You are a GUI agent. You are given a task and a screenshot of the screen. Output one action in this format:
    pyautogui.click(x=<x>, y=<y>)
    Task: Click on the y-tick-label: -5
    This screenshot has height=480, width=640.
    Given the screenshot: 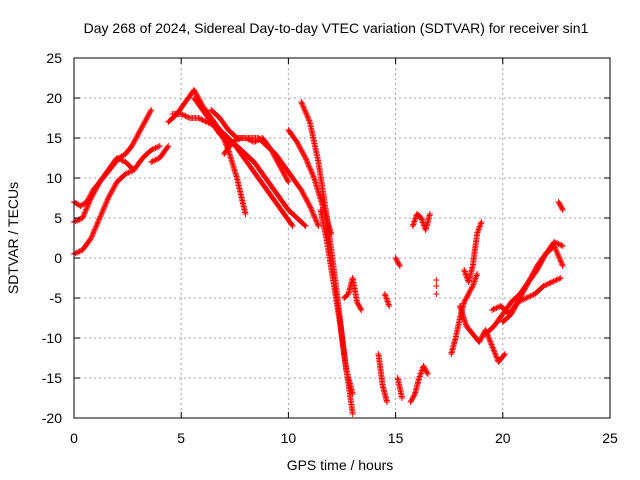 What is the action you would take?
    pyautogui.click(x=56, y=298)
    